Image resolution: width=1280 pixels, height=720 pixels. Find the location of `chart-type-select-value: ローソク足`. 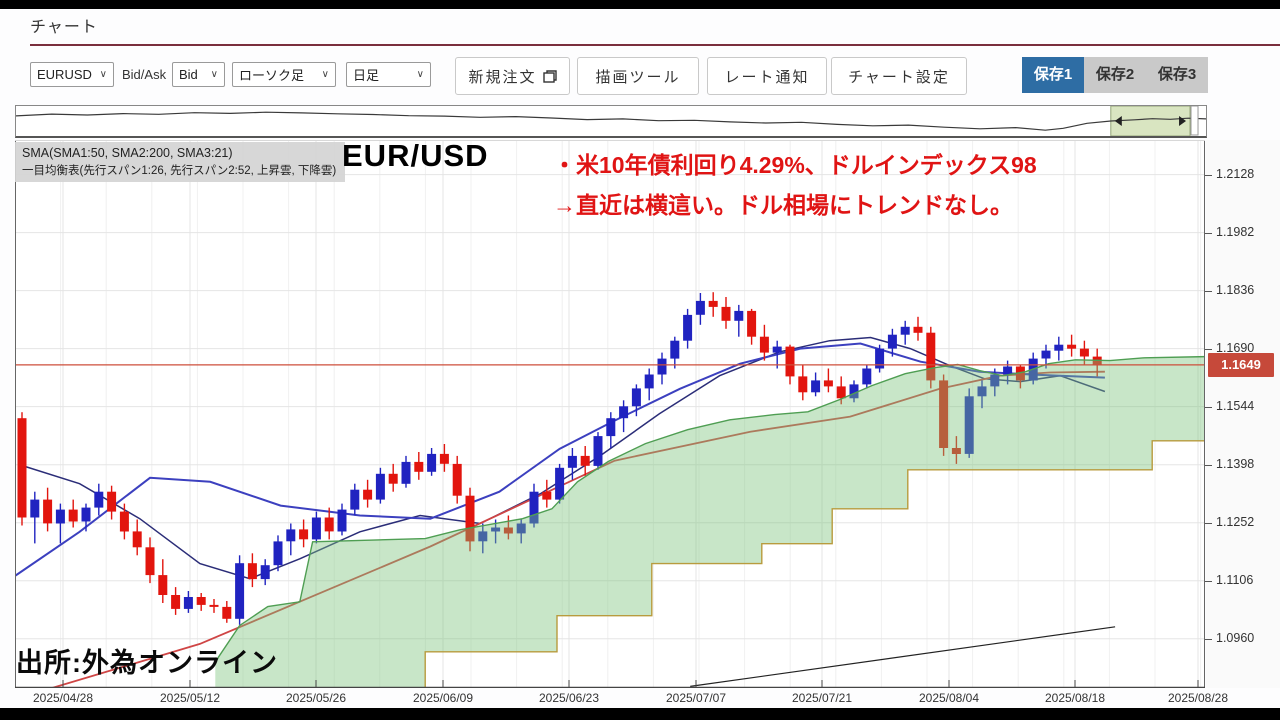

chart-type-select-value: ローソク足 is located at coordinates (272, 75).